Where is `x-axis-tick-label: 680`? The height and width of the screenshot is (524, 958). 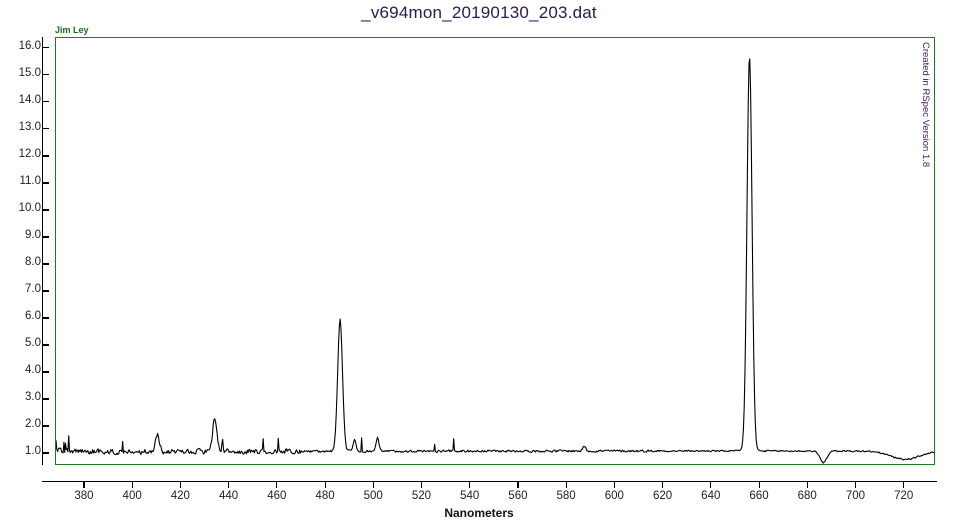
x-axis-tick-label: 680 is located at coordinates (807, 496).